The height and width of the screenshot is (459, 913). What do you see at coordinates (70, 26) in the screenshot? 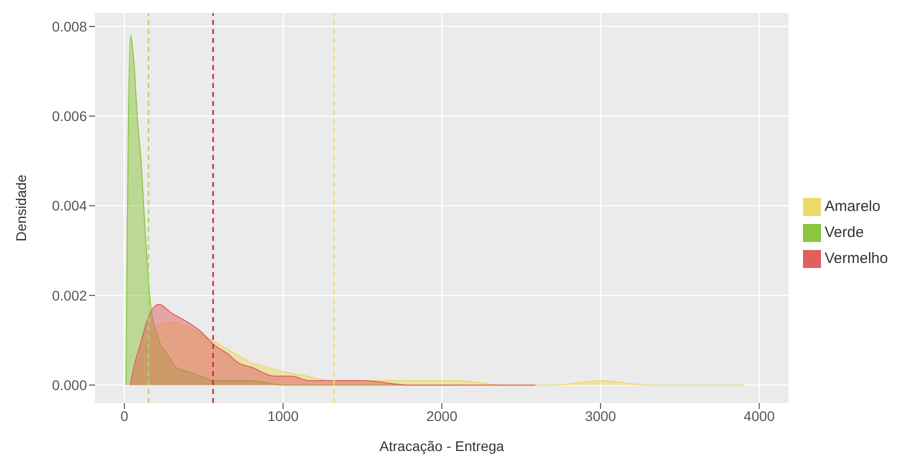
I see `y-tick-label: 0.008` at bounding box center [70, 26].